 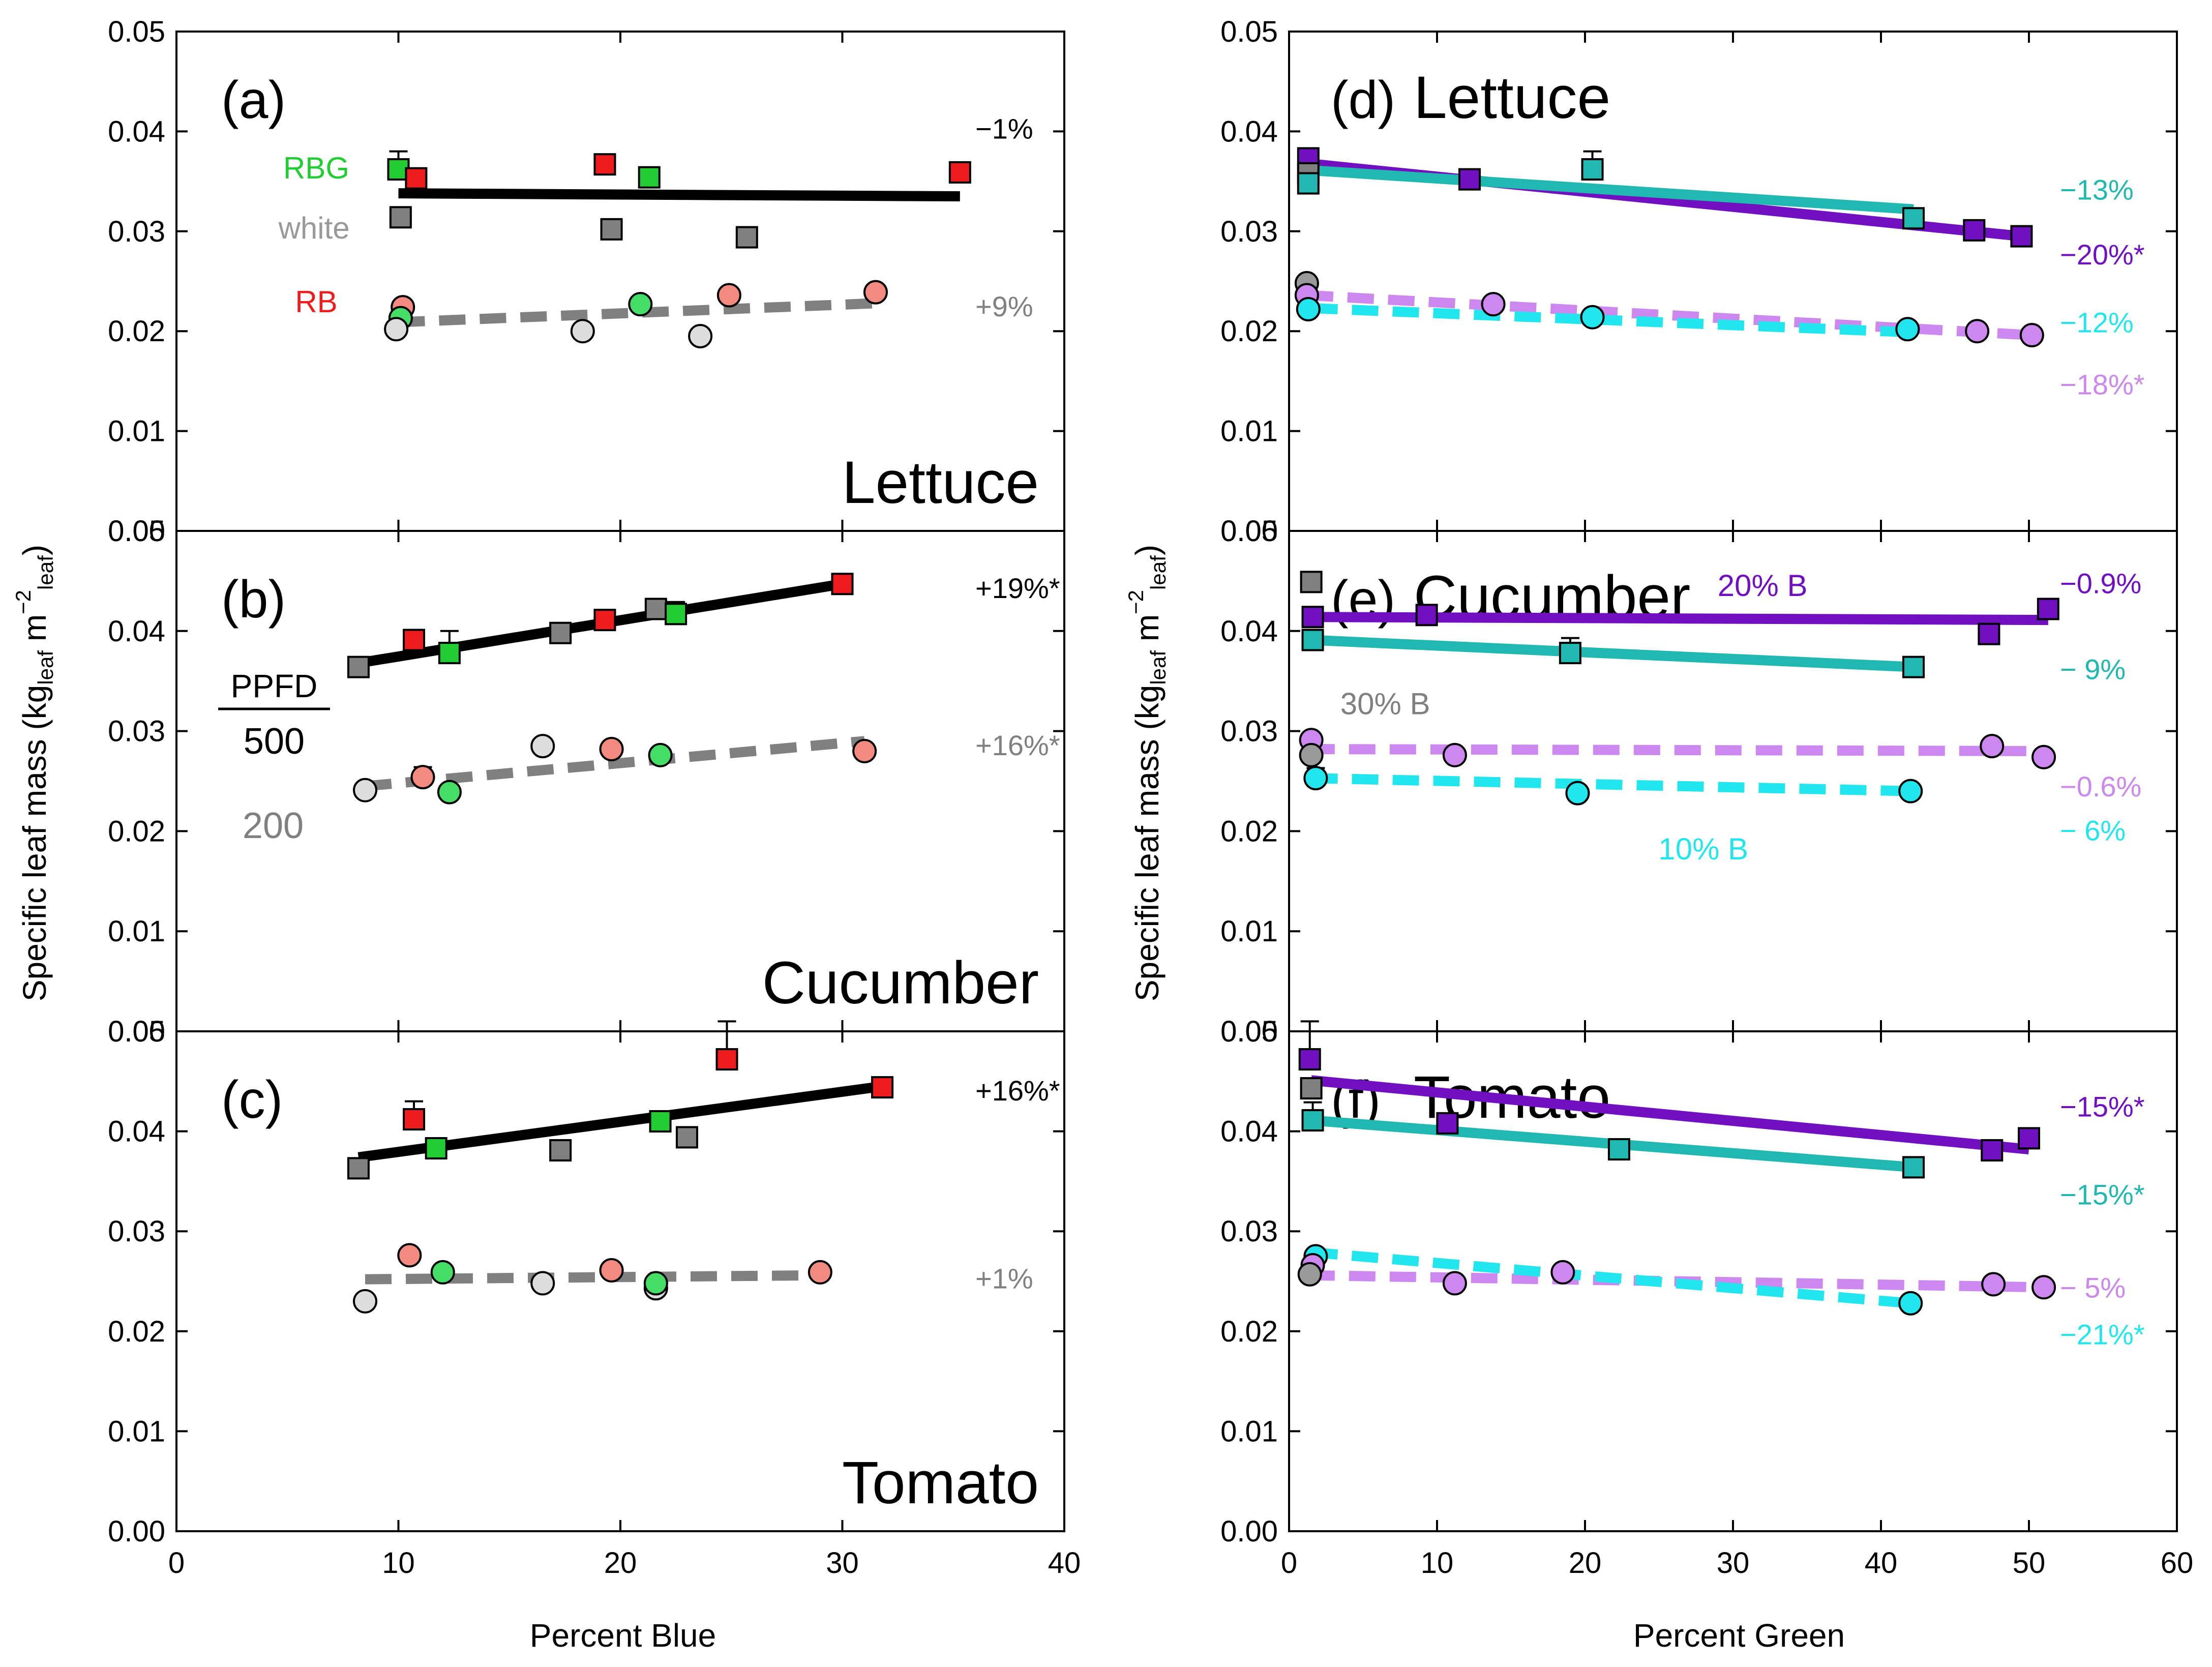 I want to click on fit-percent-label: +1%, so click(x=1004, y=1279).